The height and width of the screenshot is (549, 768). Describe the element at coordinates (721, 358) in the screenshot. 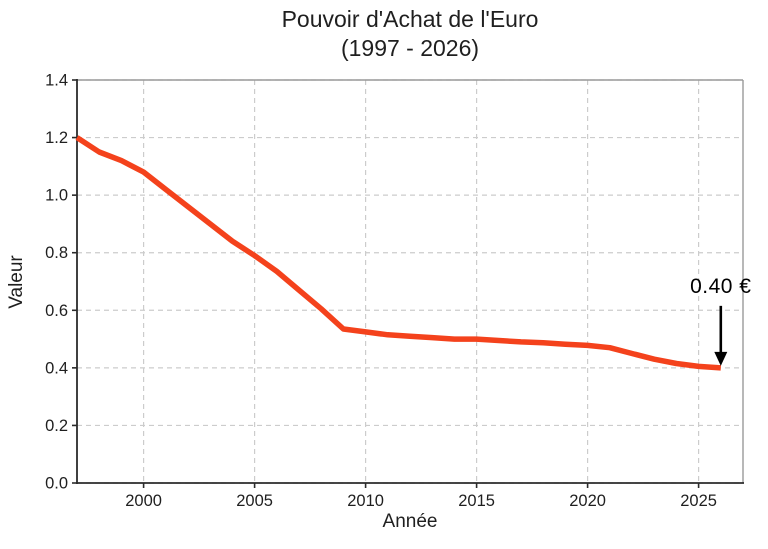

I see `arrow-head` at that location.